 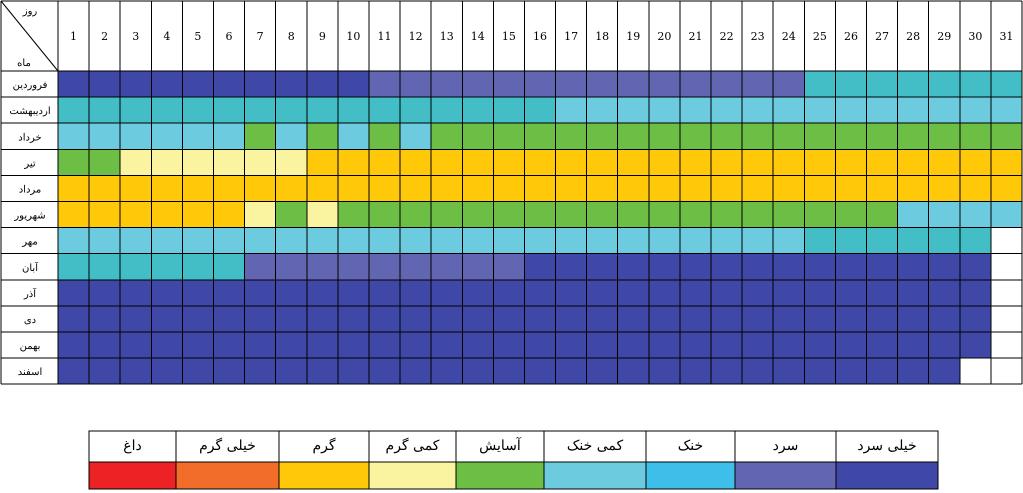 I want to click on day-label: 6, so click(x=229, y=36).